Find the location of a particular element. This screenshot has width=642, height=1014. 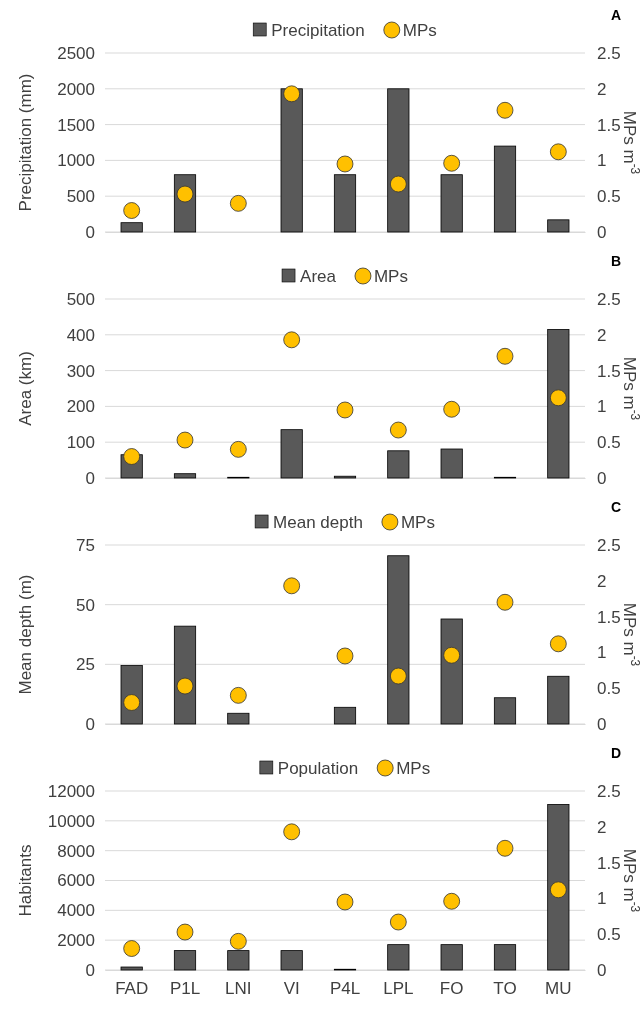

y-tick-label: 1500 is located at coordinates (76, 125).